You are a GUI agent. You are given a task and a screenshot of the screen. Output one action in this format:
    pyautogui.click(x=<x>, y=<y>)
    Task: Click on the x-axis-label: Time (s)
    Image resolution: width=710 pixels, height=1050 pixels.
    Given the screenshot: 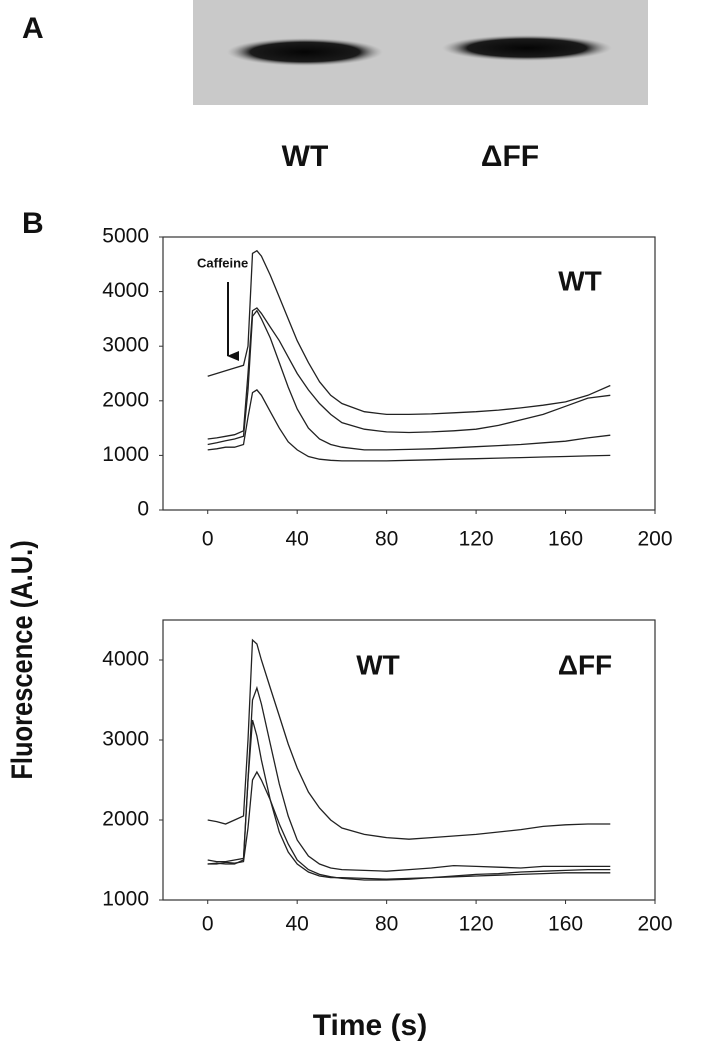 What is the action you would take?
    pyautogui.click(x=370, y=1025)
    